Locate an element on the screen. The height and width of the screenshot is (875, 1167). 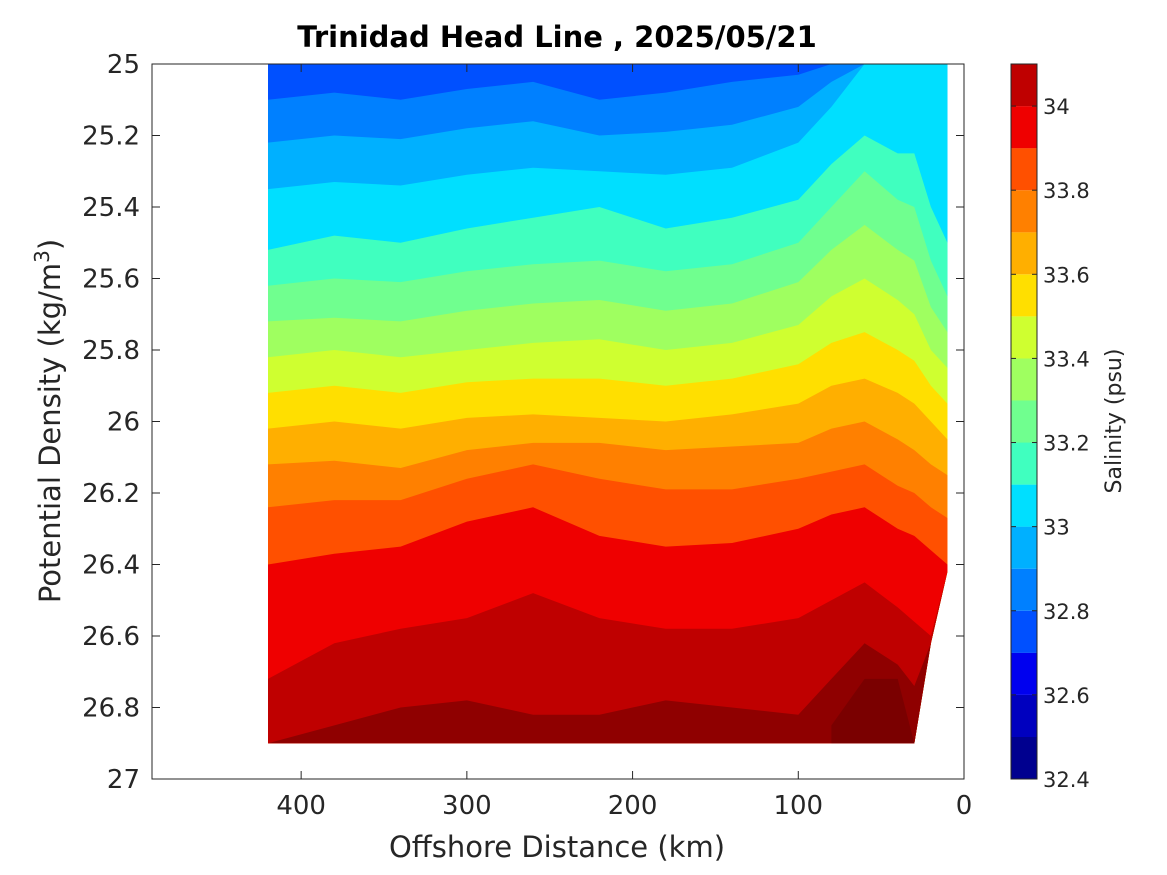
contour-fill-max-core is located at coordinates (873, 711).